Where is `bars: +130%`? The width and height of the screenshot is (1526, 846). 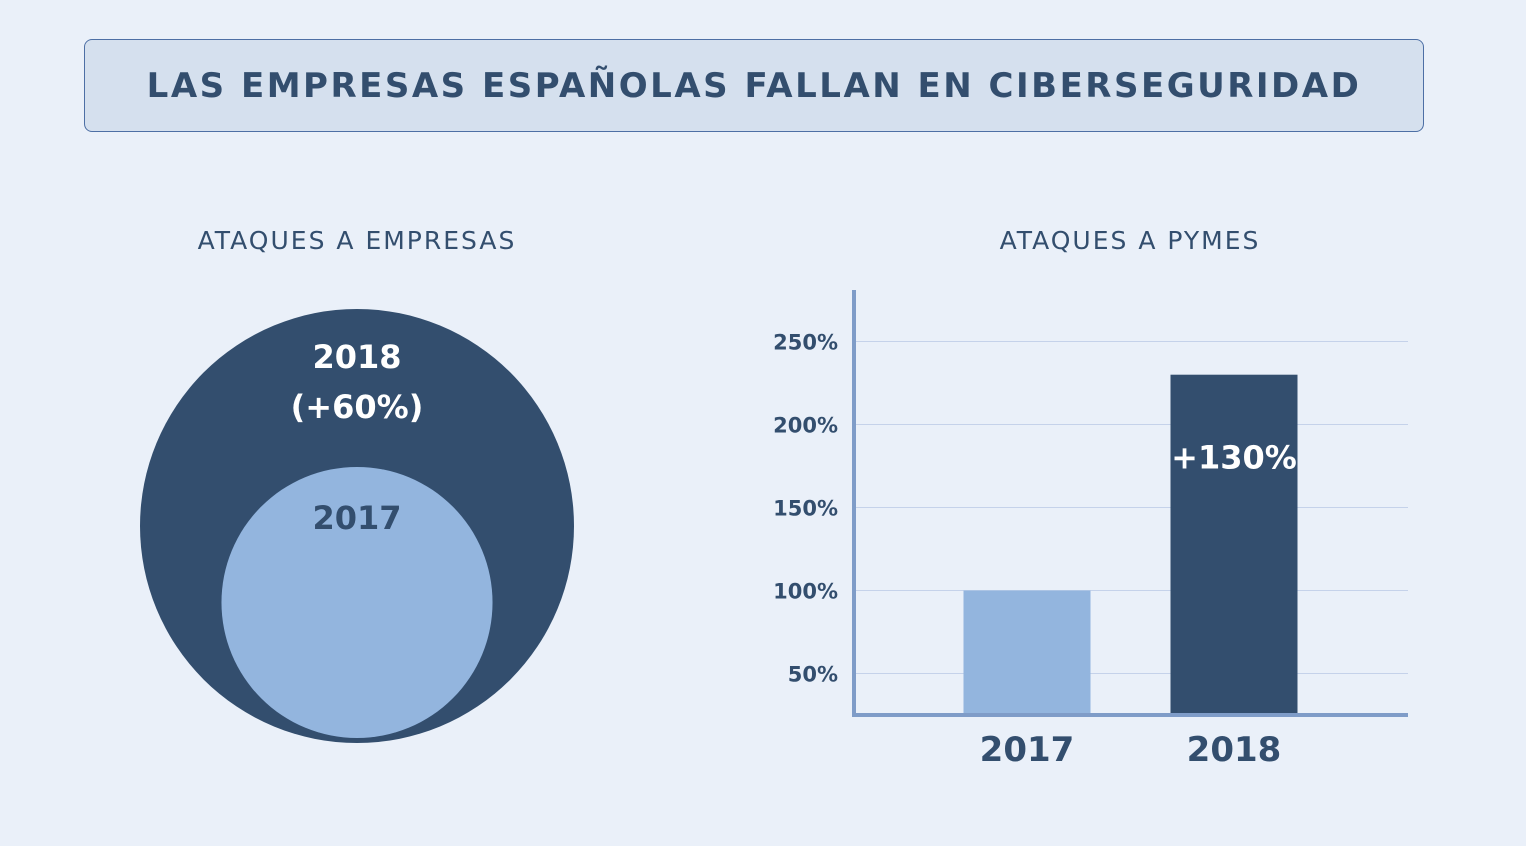
bars: +130% is located at coordinates (1130, 544).